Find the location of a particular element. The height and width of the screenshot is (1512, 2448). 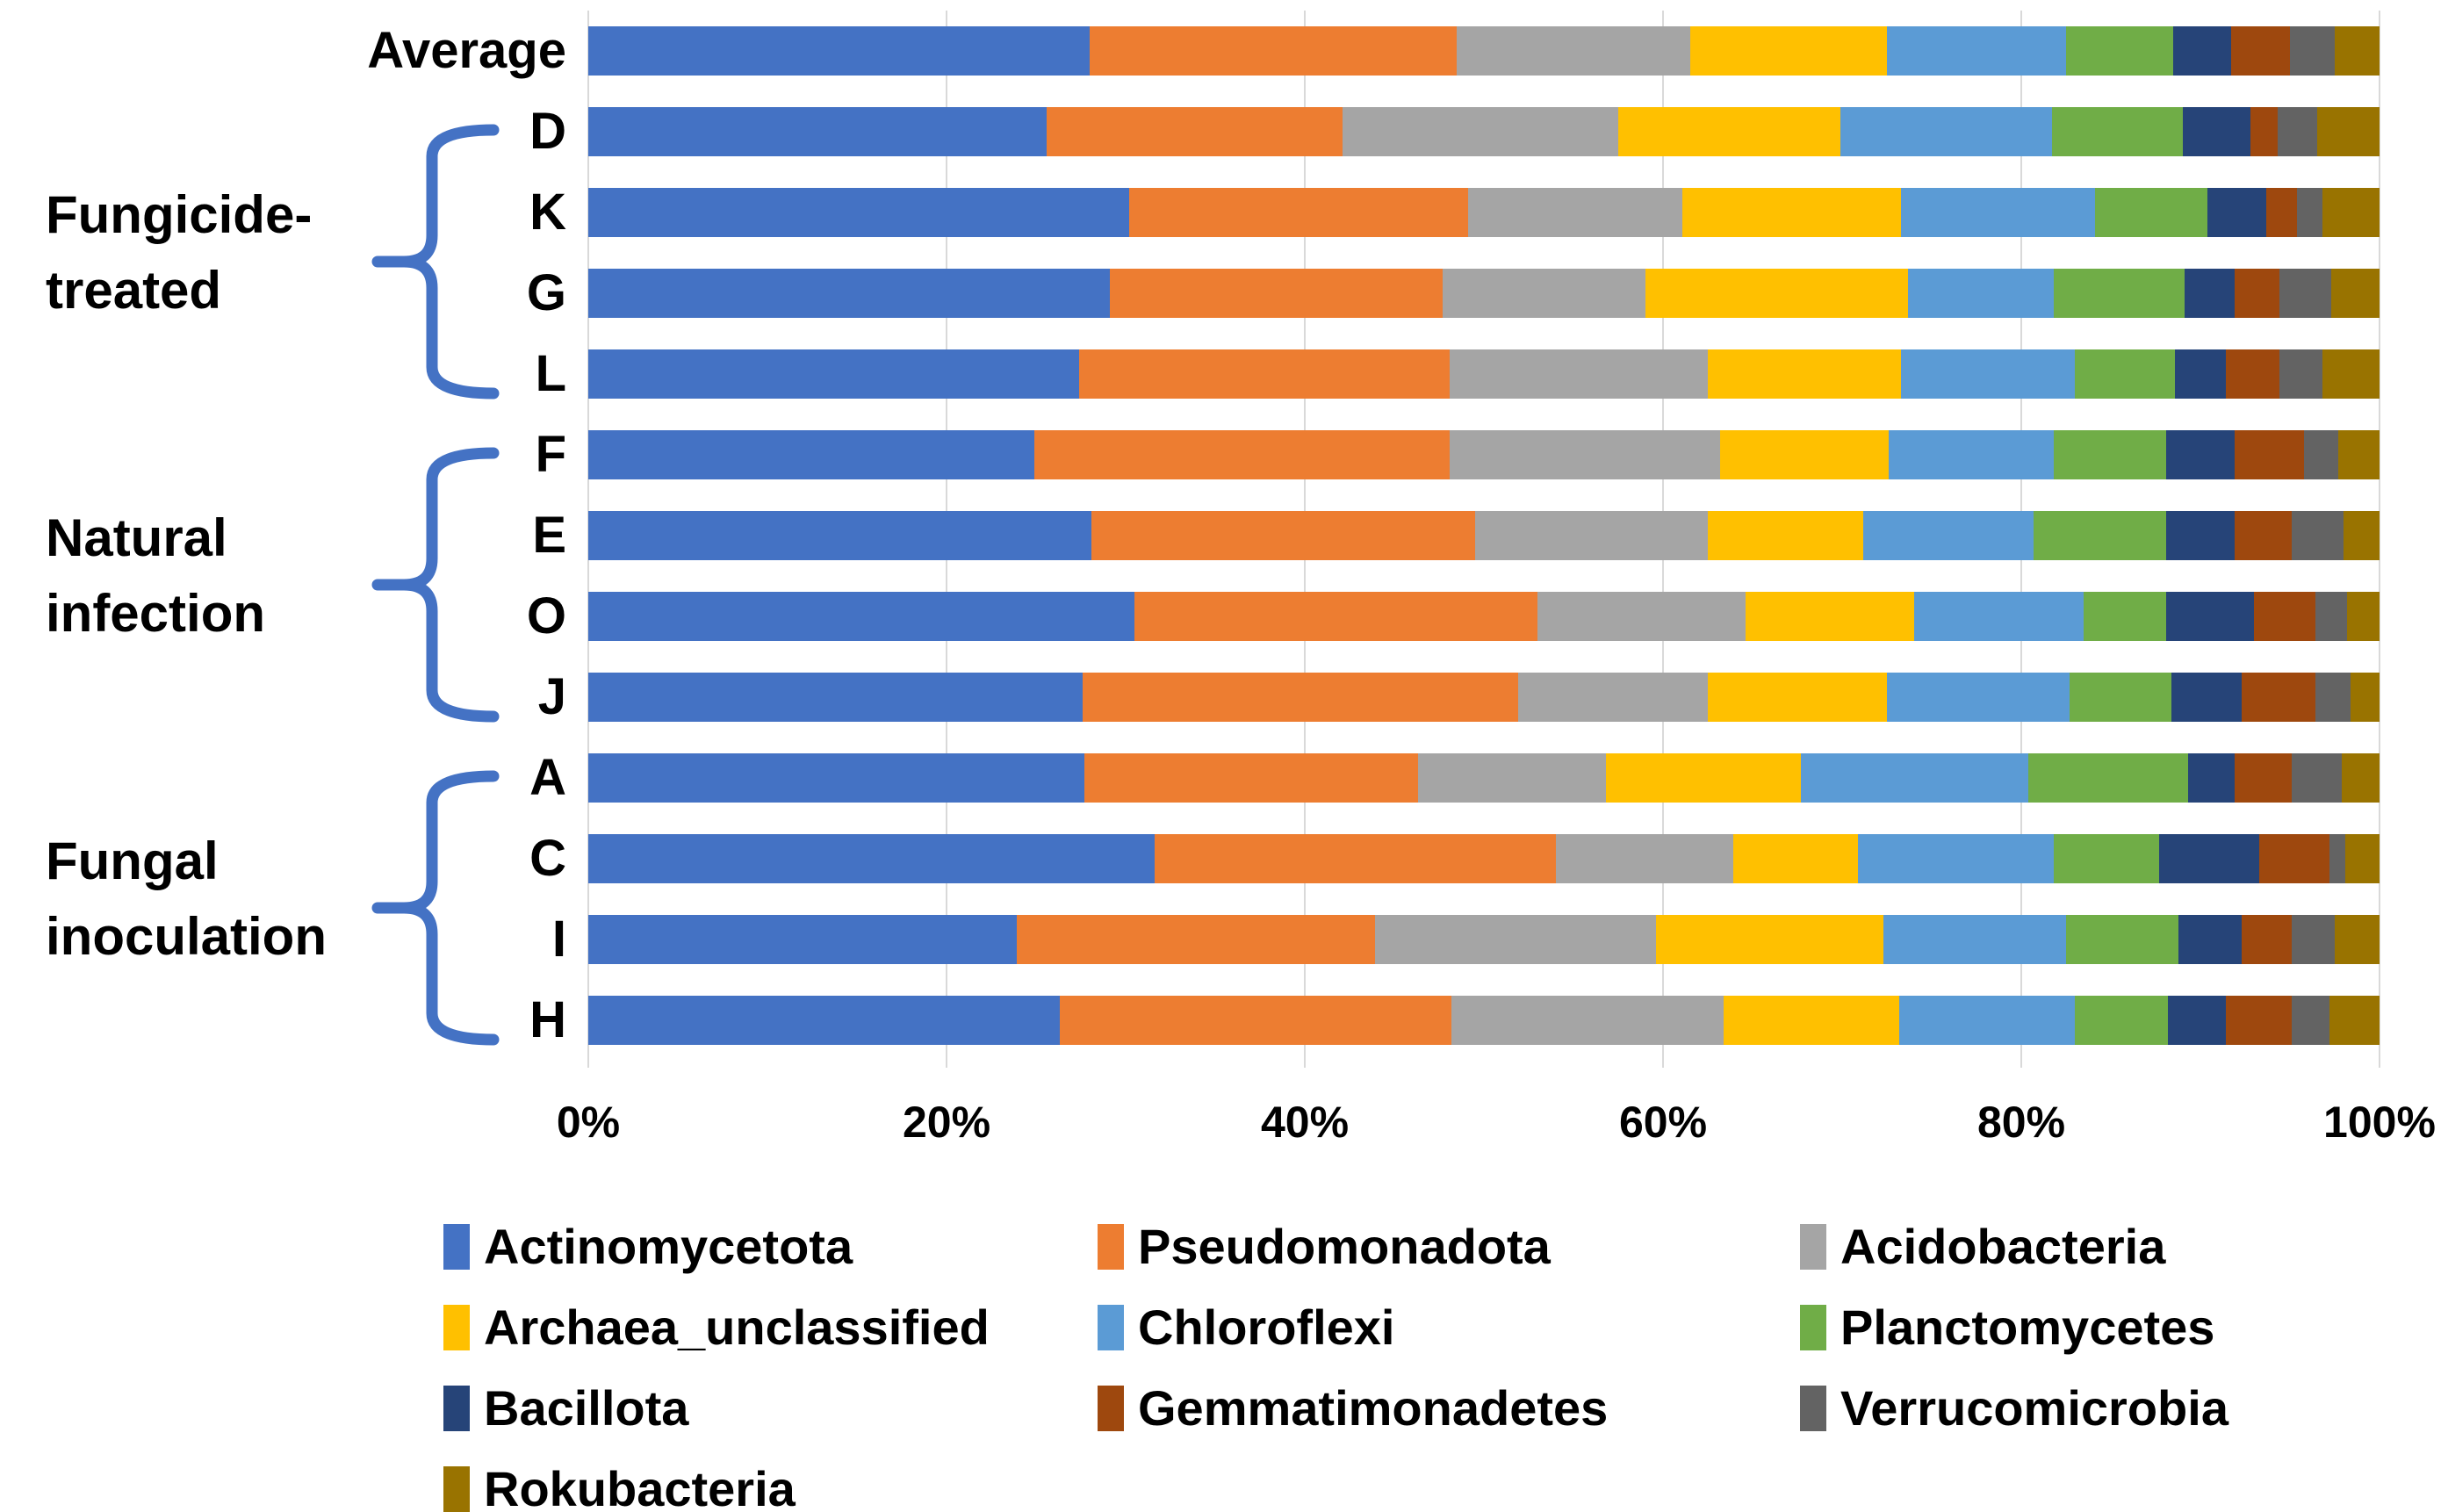

legend-item-planctomycetes: Planctomycetes is located at coordinates (2043, 1327).